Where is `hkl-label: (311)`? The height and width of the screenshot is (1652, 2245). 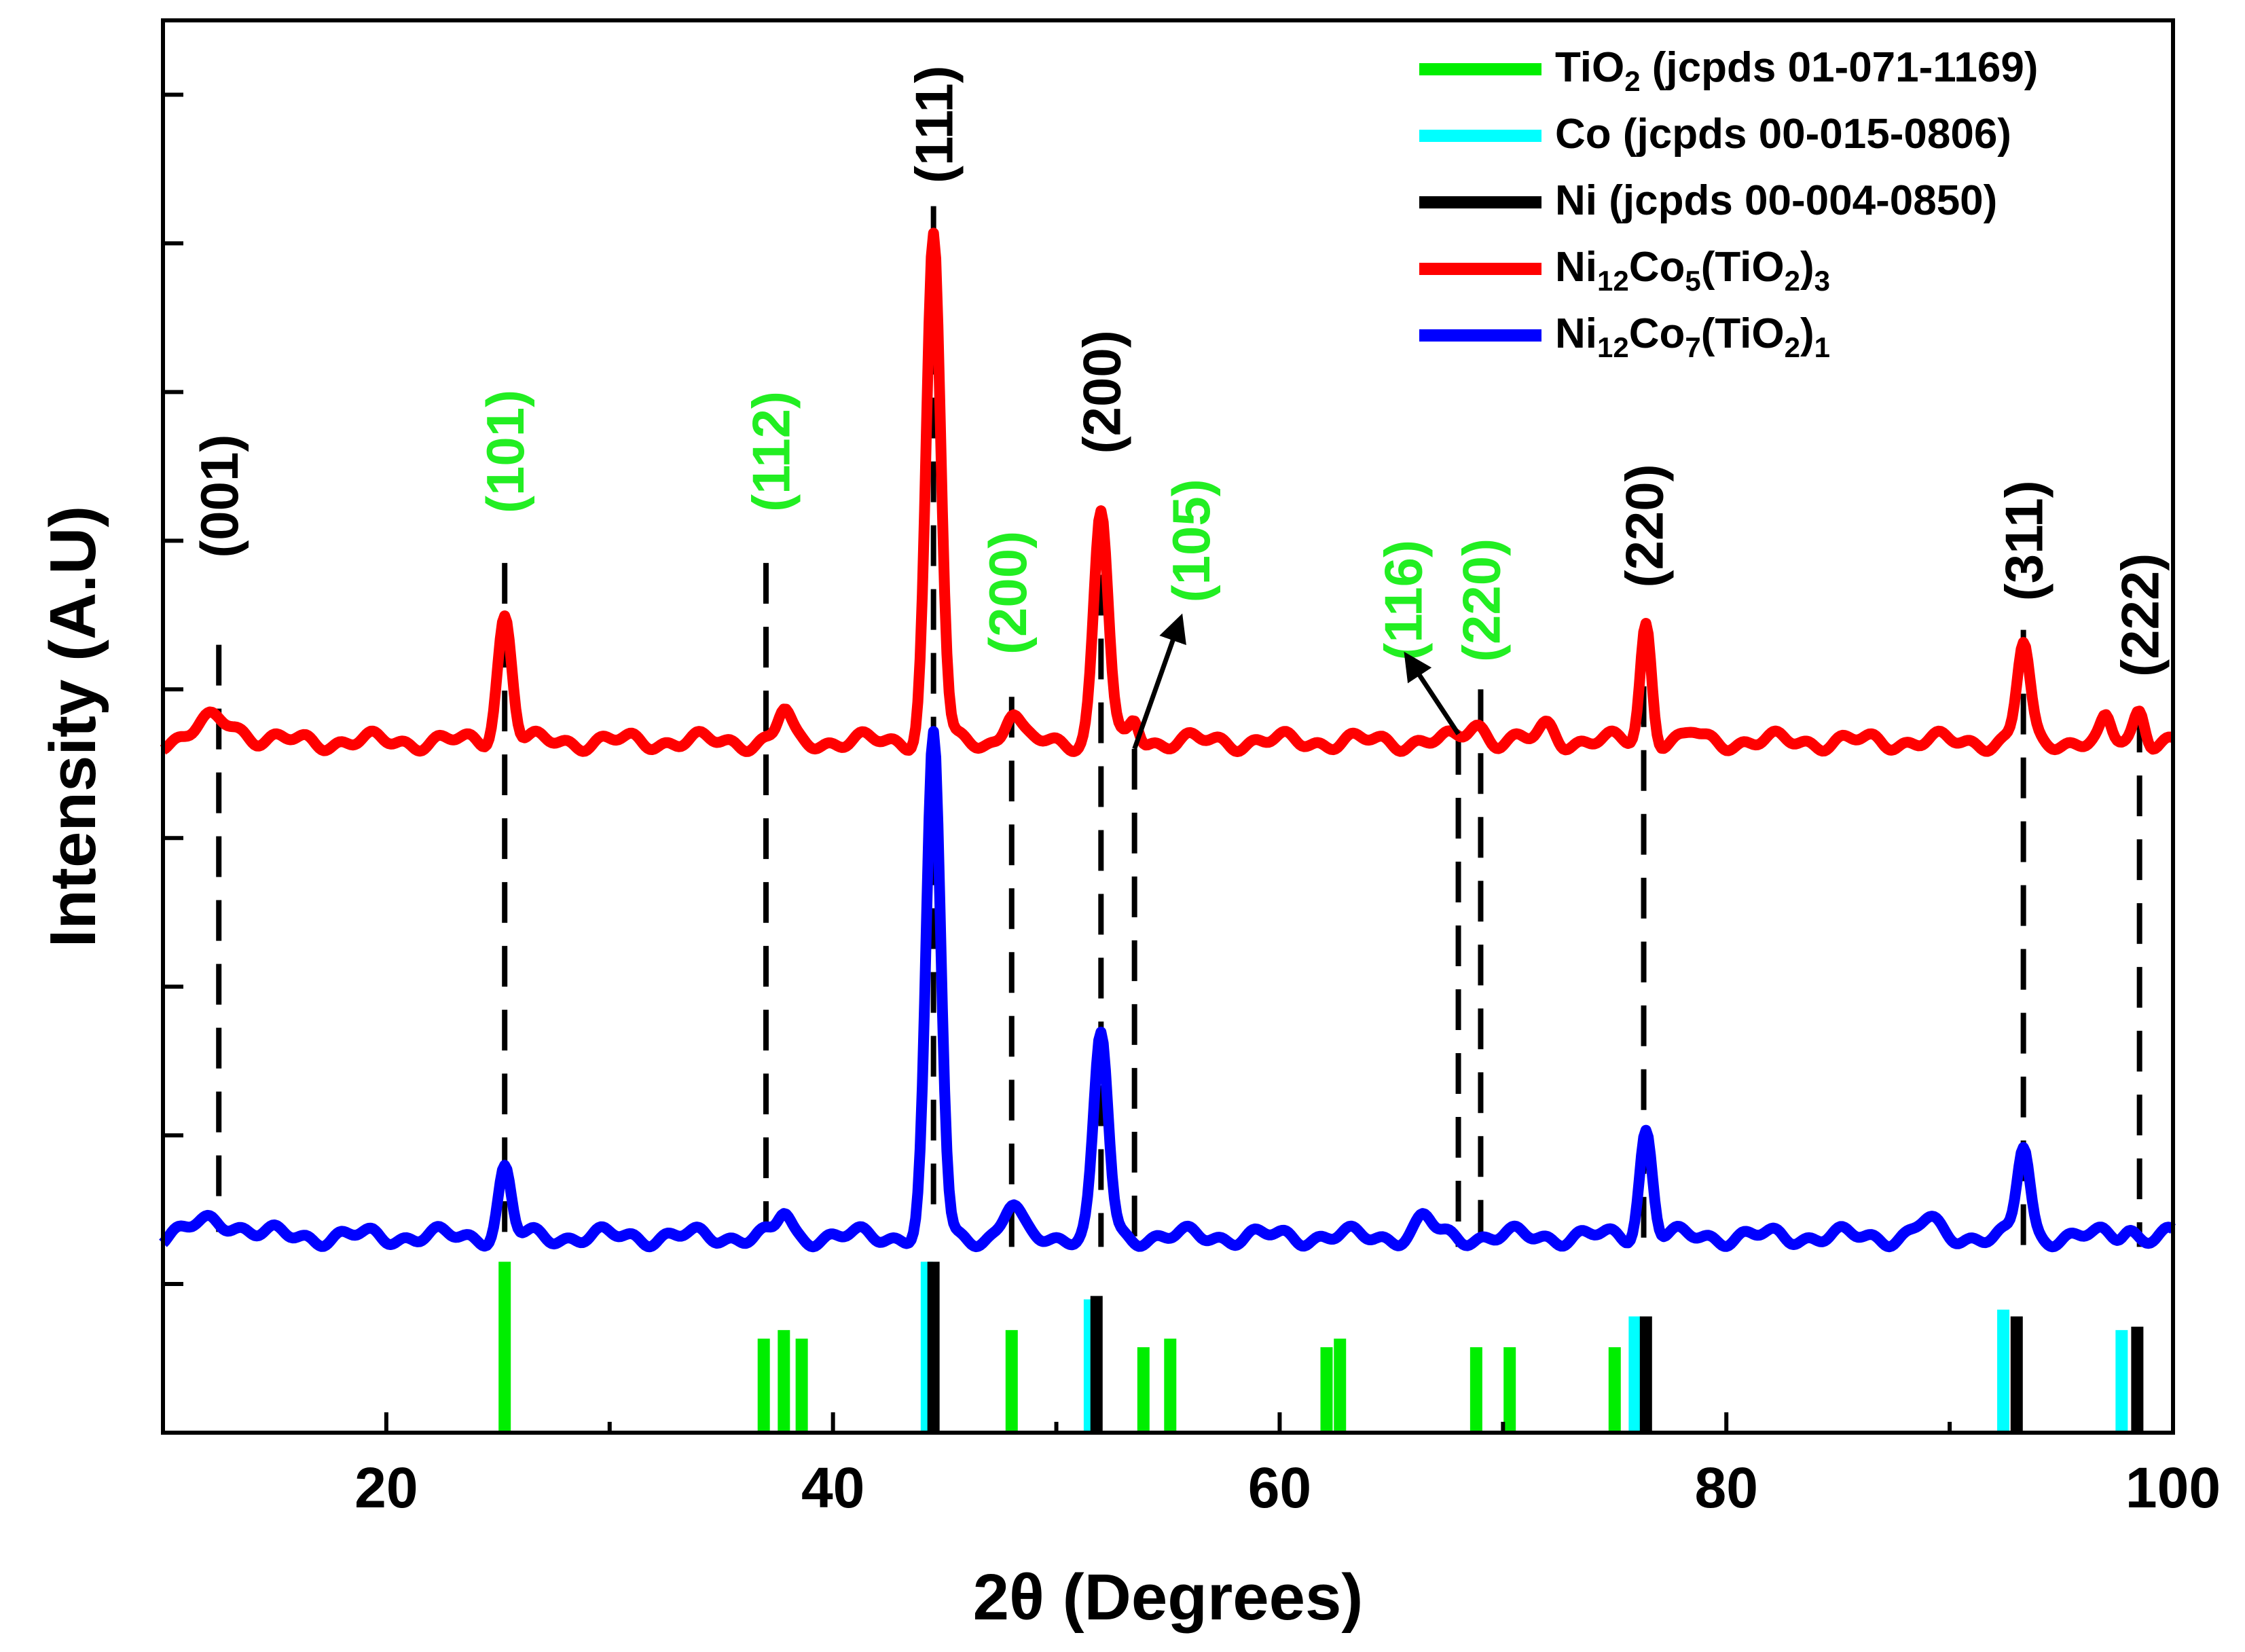 hkl-label: (311) is located at coordinates (2024, 541).